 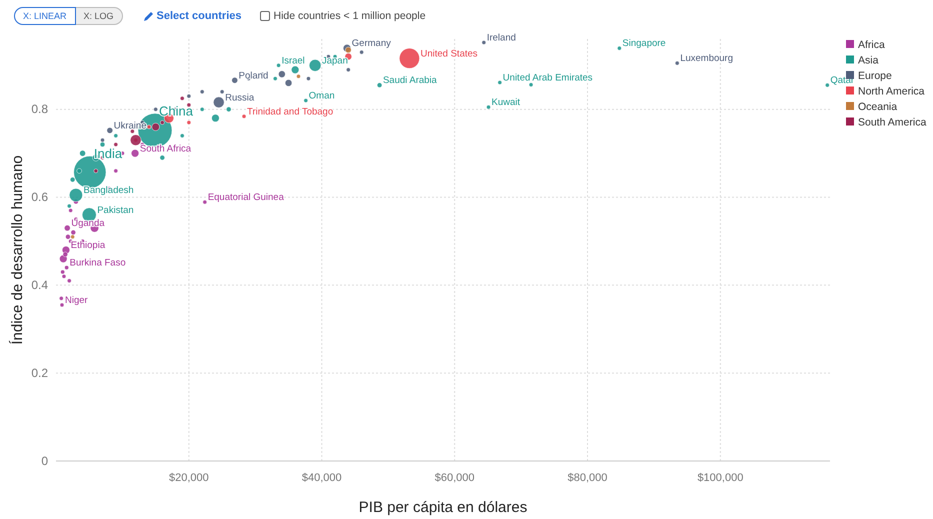 What do you see at coordinates (166, 148) in the screenshot?
I see `data-label: South Africa` at bounding box center [166, 148].